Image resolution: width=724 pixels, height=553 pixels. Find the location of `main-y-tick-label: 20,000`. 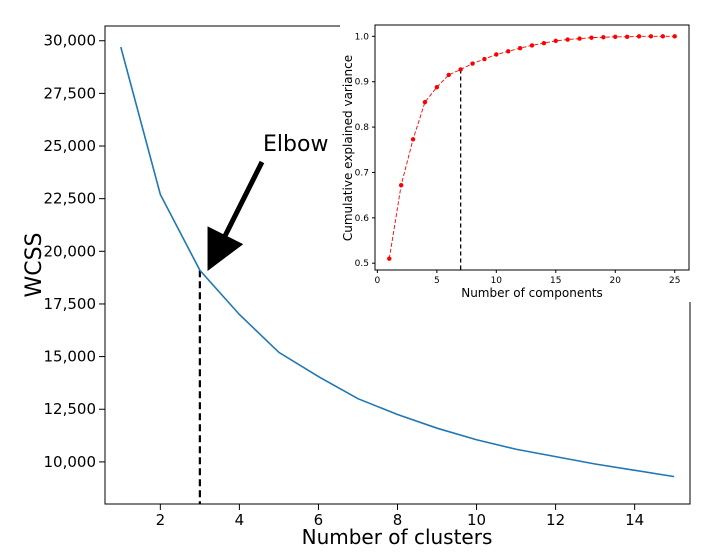

main-y-tick-label: 20,000 is located at coordinates (70, 251).